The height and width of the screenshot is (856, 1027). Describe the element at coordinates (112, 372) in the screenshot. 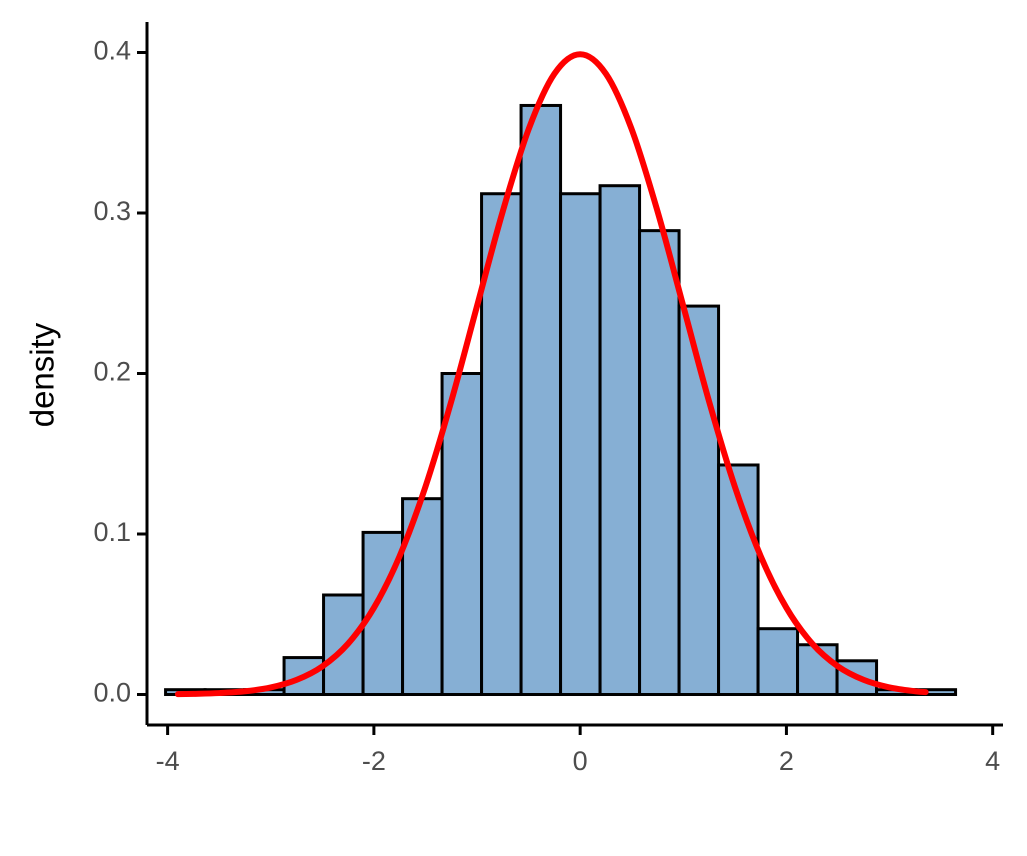

I see `y-tick-label: 0.2` at that location.